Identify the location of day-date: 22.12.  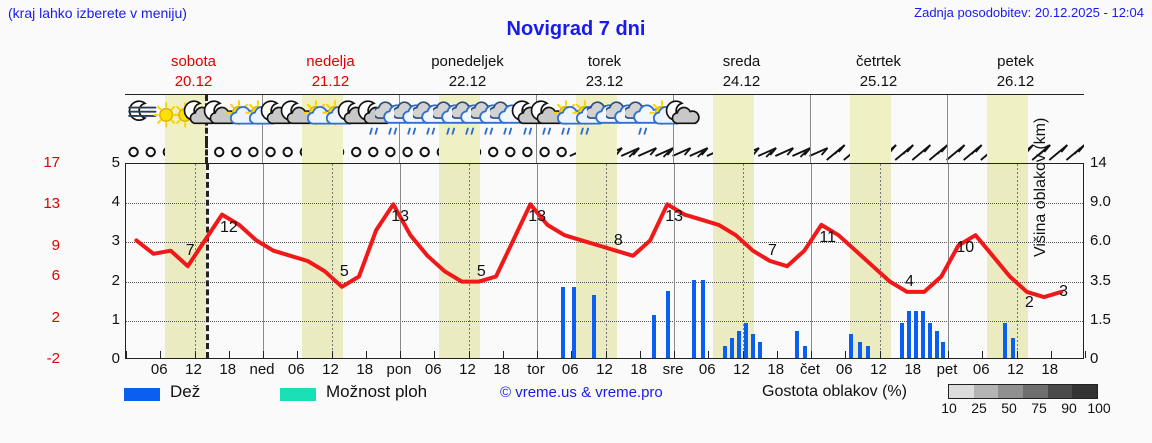
(467, 81).